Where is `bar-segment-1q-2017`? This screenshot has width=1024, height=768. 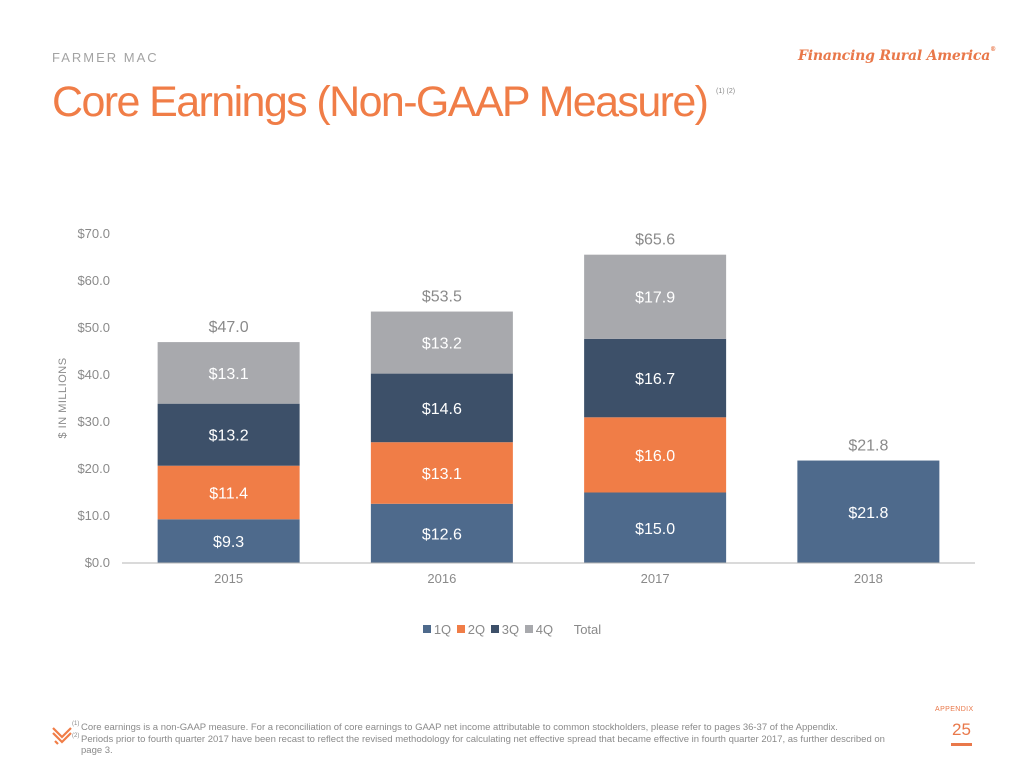
bar-segment-1q-2017 is located at coordinates (655, 527).